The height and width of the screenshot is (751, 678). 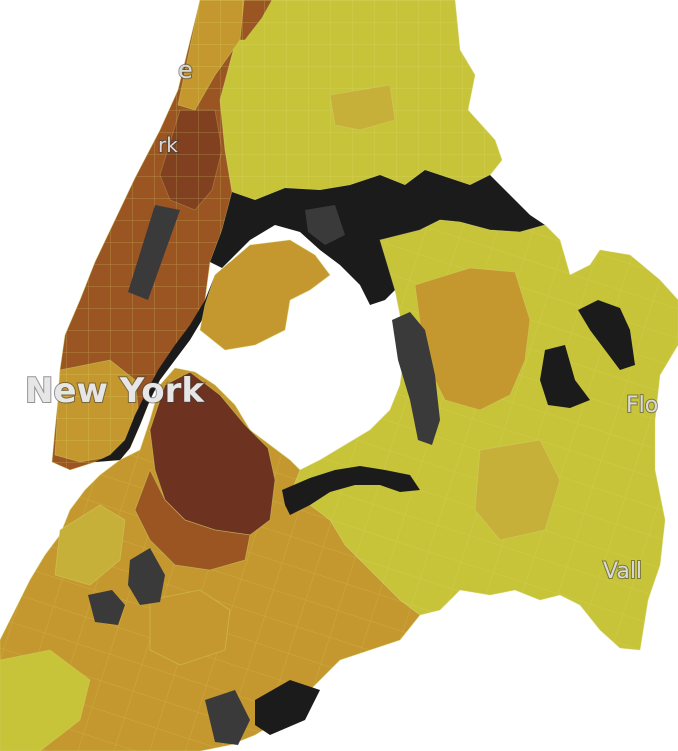 I want to click on prospect-park, so click(x=146, y=576).